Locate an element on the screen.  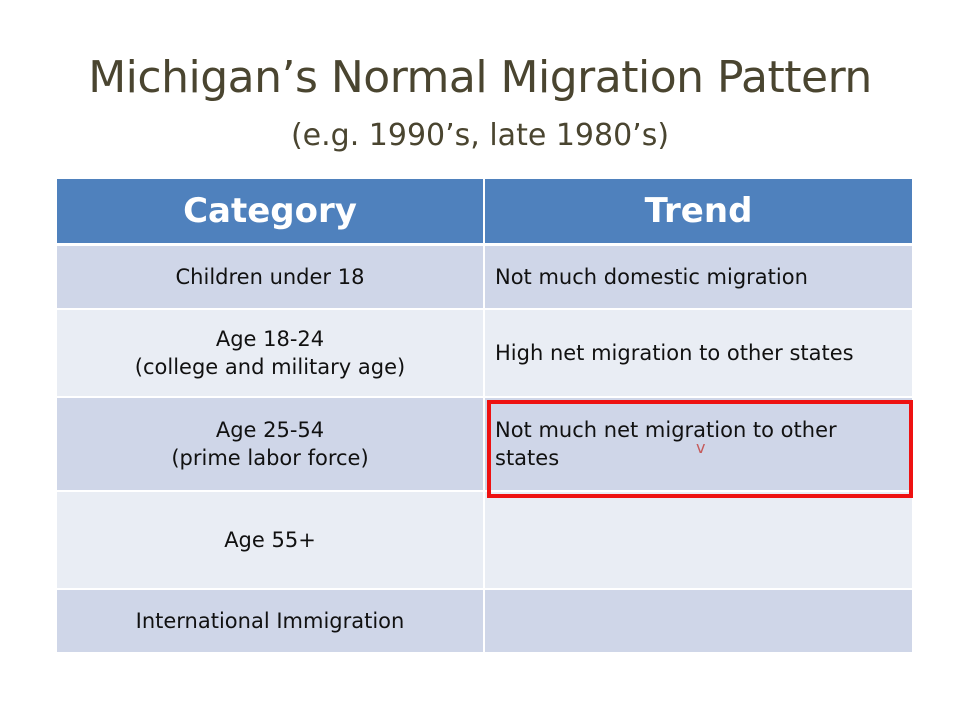
category-cell: Children under 18 is located at coordinates (271, 277).